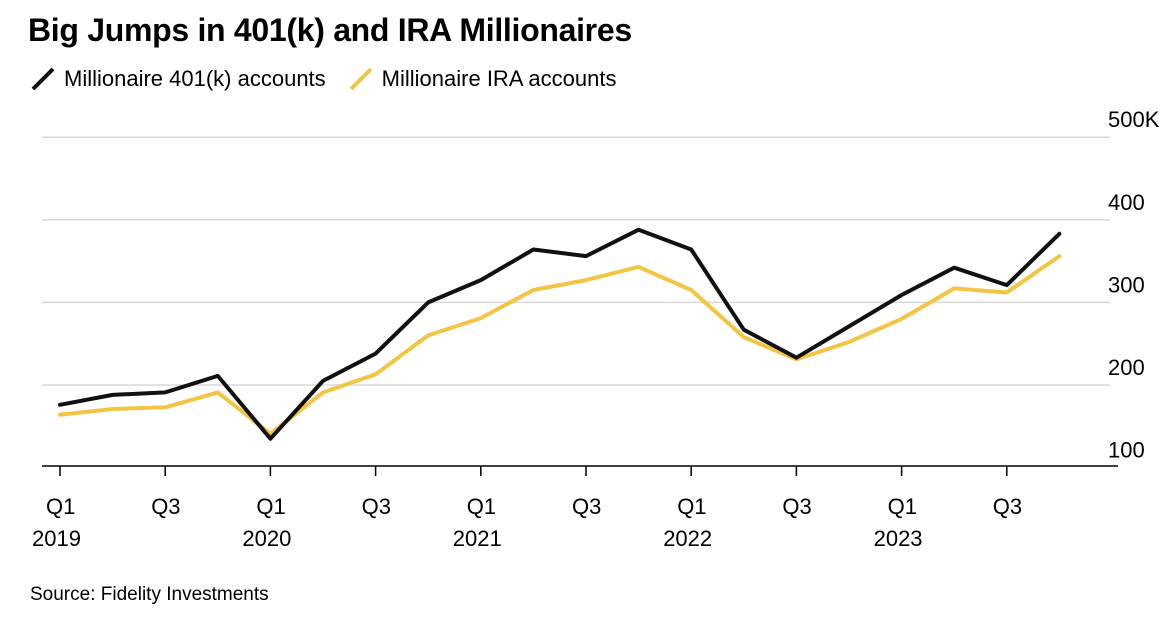 The width and height of the screenshot is (1172, 627). What do you see at coordinates (195, 78) in the screenshot?
I see `legend-label-401k: Millionaire 401(k) accounts` at bounding box center [195, 78].